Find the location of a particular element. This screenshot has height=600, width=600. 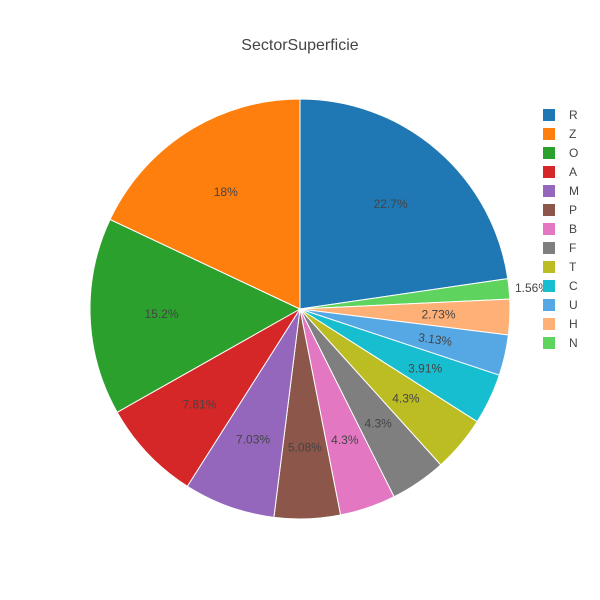

legend-swatch-O is located at coordinates (549, 153).